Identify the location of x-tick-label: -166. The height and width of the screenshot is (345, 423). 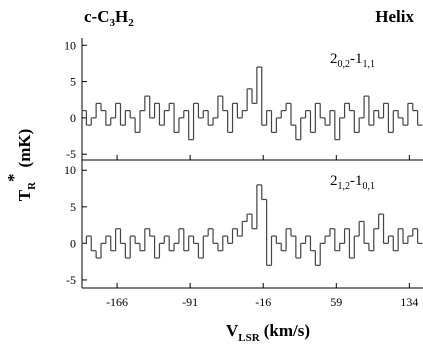
(117, 302).